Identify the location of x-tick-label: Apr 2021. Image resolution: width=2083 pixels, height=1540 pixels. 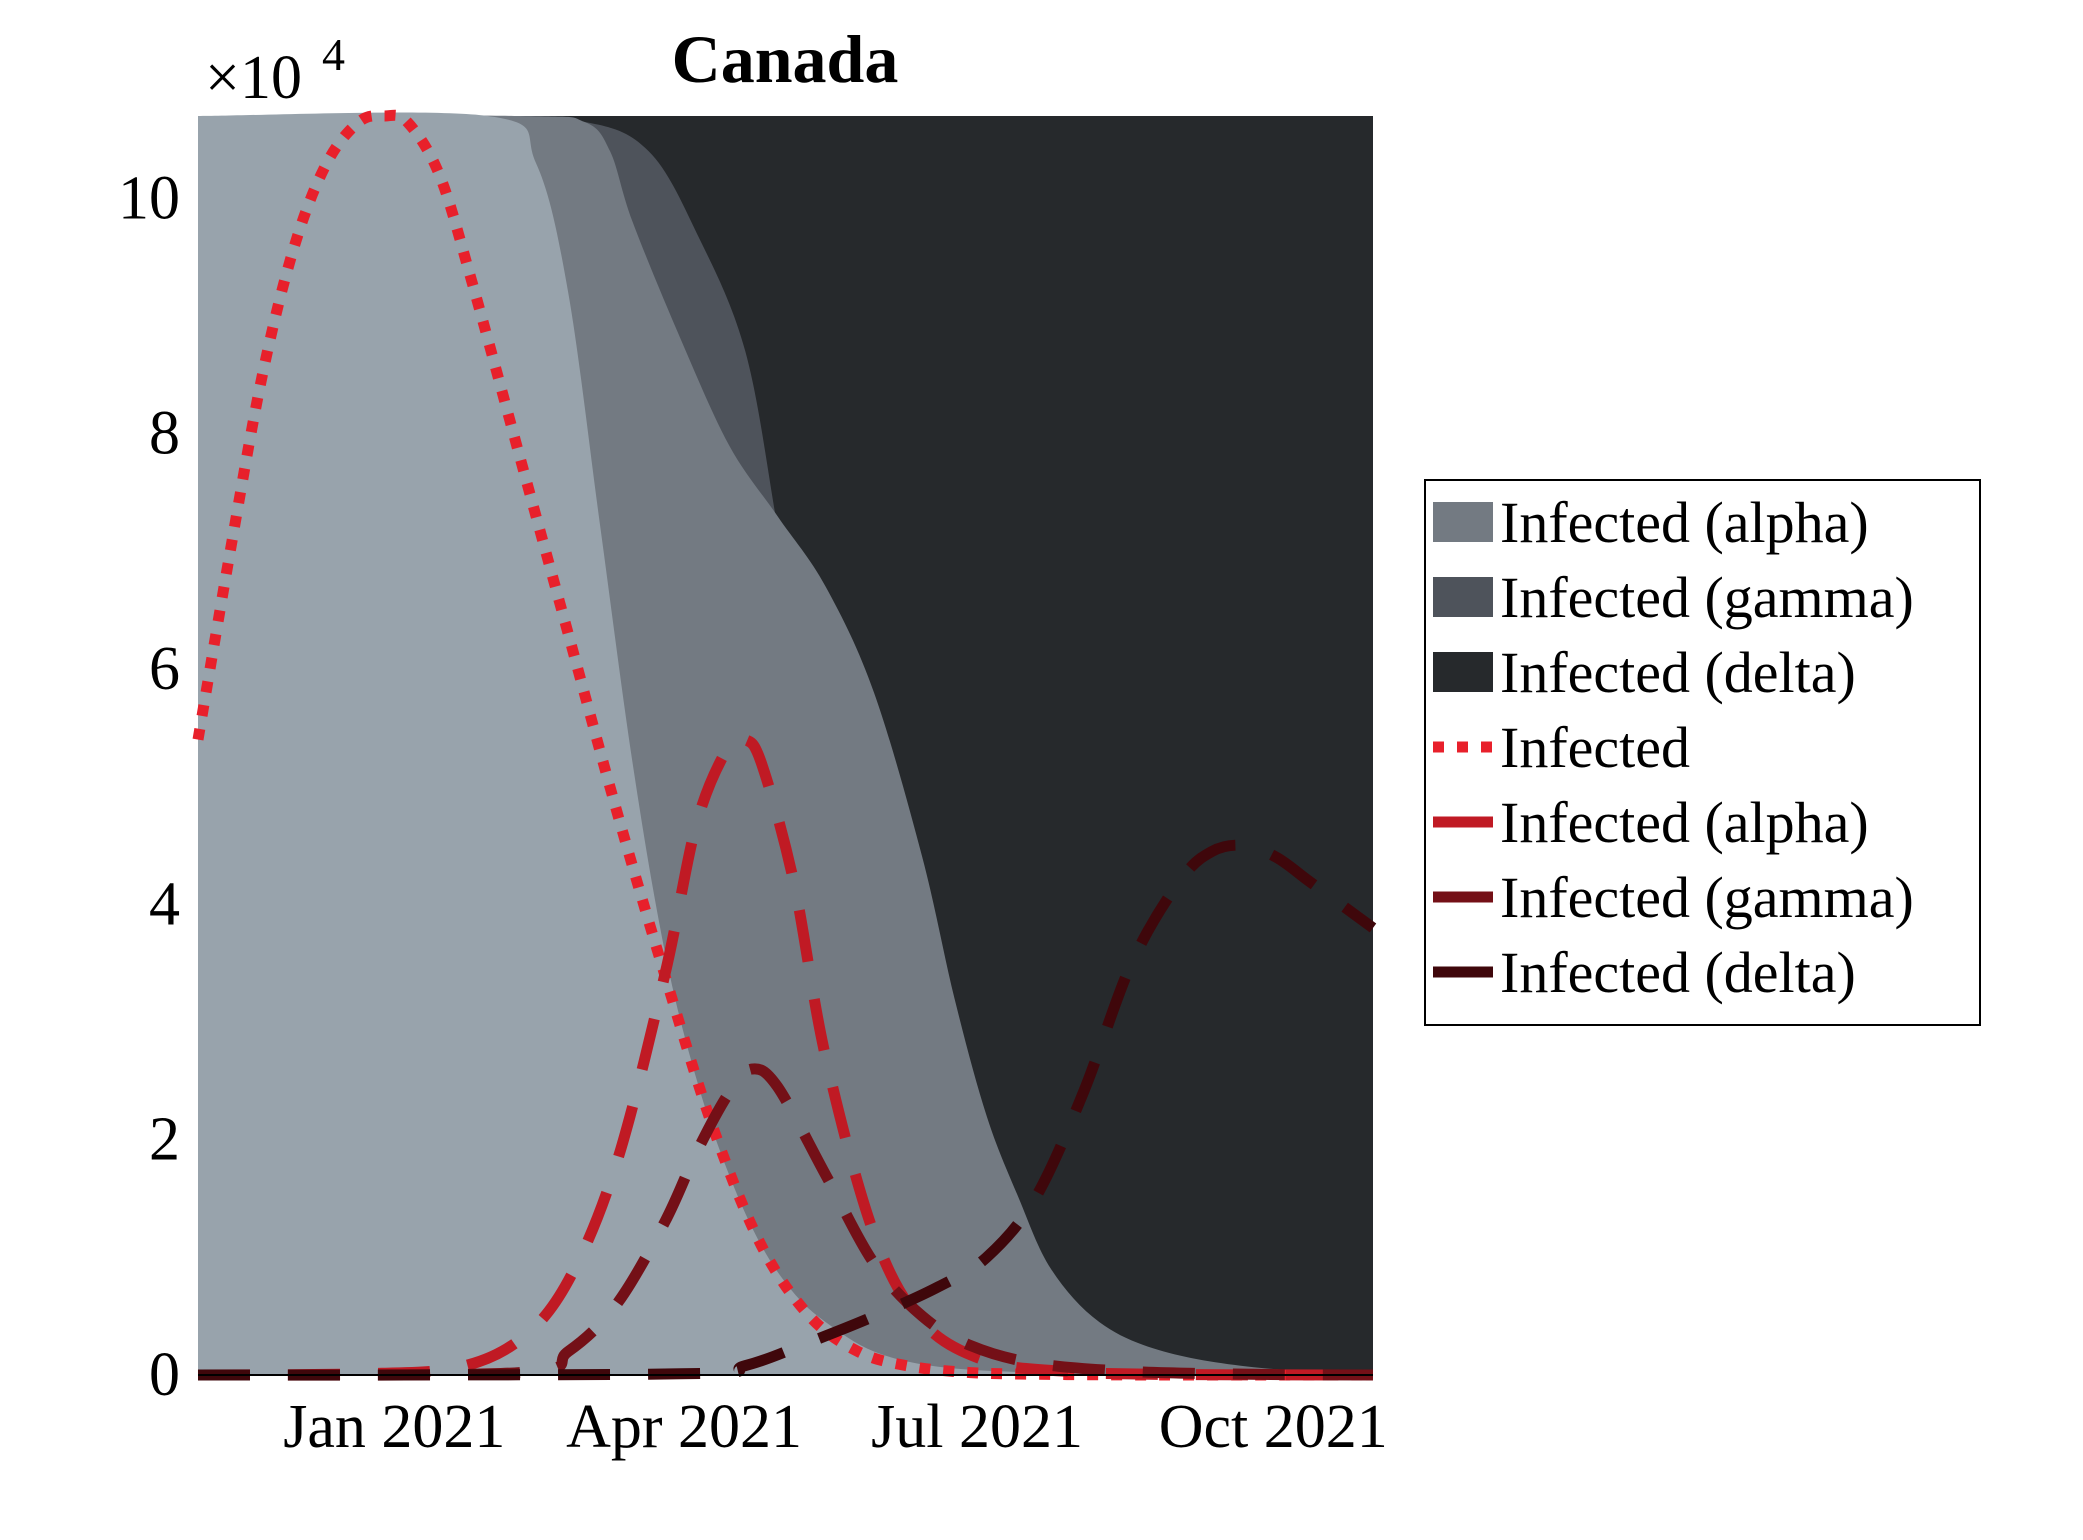
(684, 1427).